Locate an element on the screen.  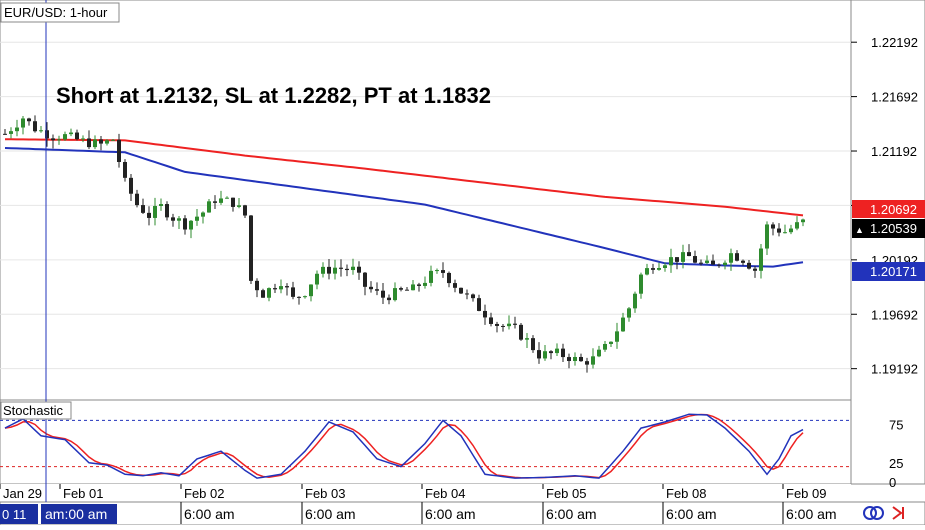
link-icon is located at coordinates (873, 513).